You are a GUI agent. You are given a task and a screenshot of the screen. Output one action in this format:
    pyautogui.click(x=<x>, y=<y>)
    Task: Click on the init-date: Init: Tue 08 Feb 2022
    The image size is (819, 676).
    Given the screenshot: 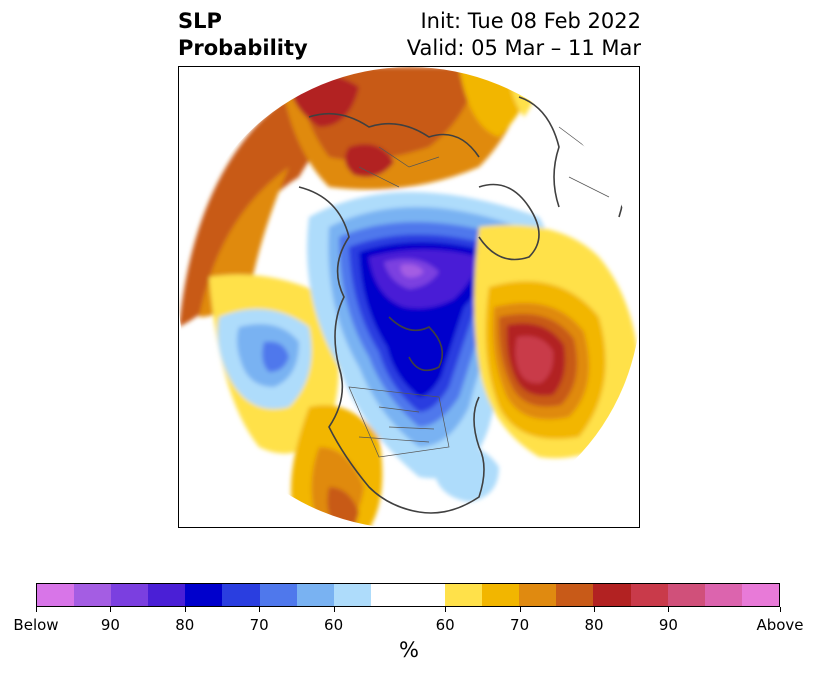 What is the action you would take?
    pyautogui.click(x=530, y=21)
    